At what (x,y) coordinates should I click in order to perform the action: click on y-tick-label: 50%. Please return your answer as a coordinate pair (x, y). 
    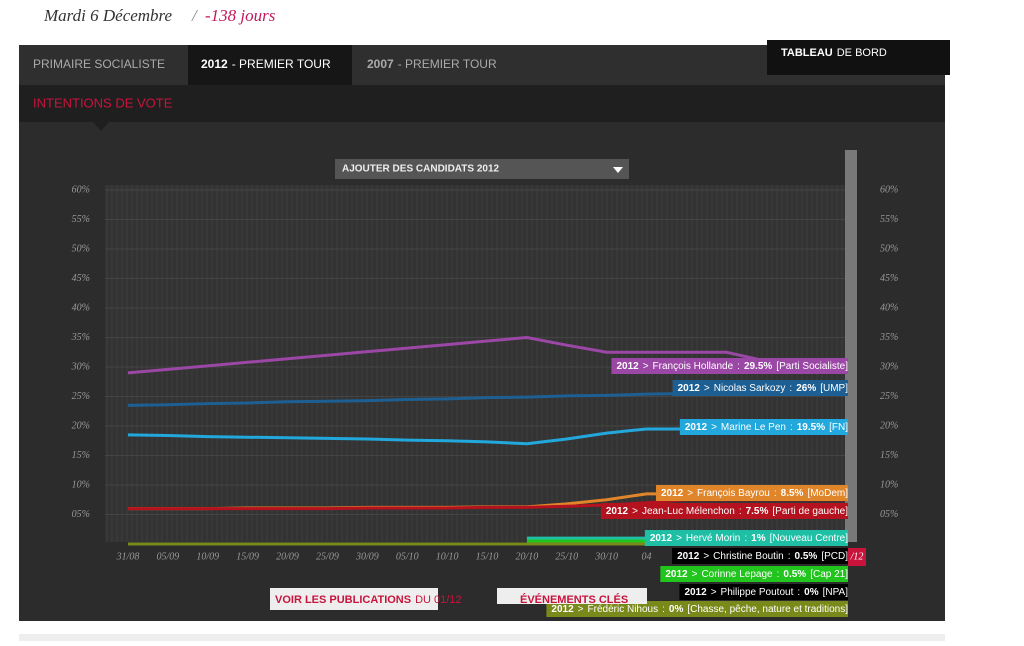
    Looking at the image, I should click on (81, 248).